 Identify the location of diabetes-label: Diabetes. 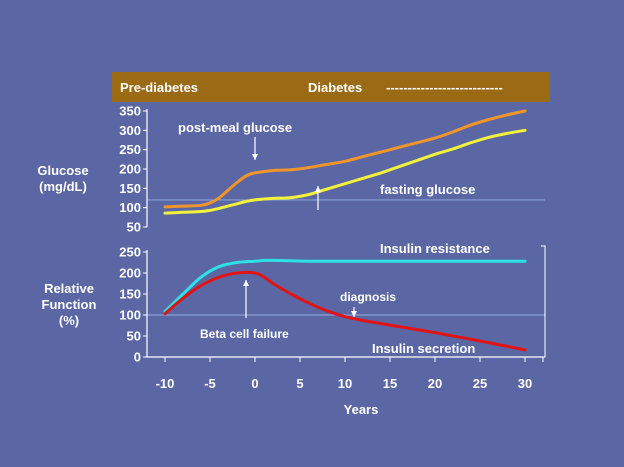
(335, 87).